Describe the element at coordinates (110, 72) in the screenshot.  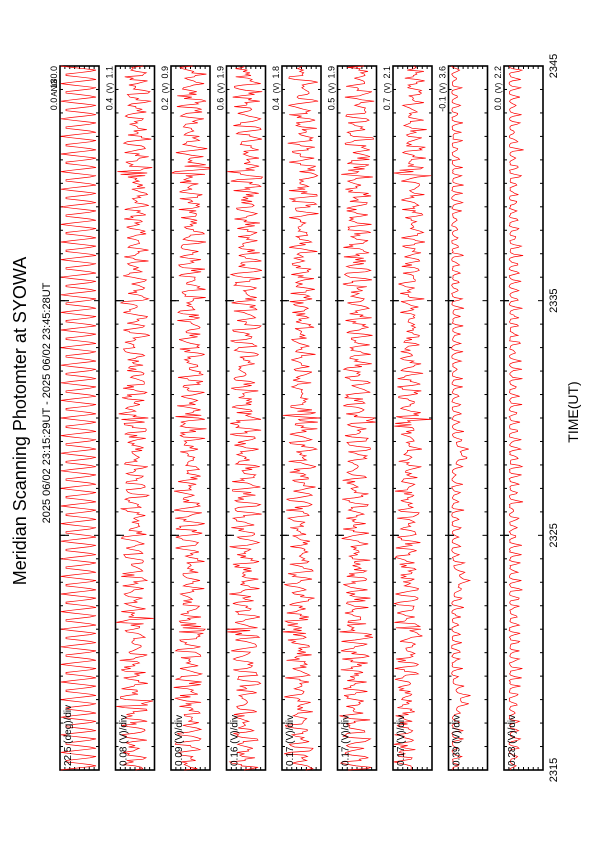
I see `y-top-label: 1.1` at that location.